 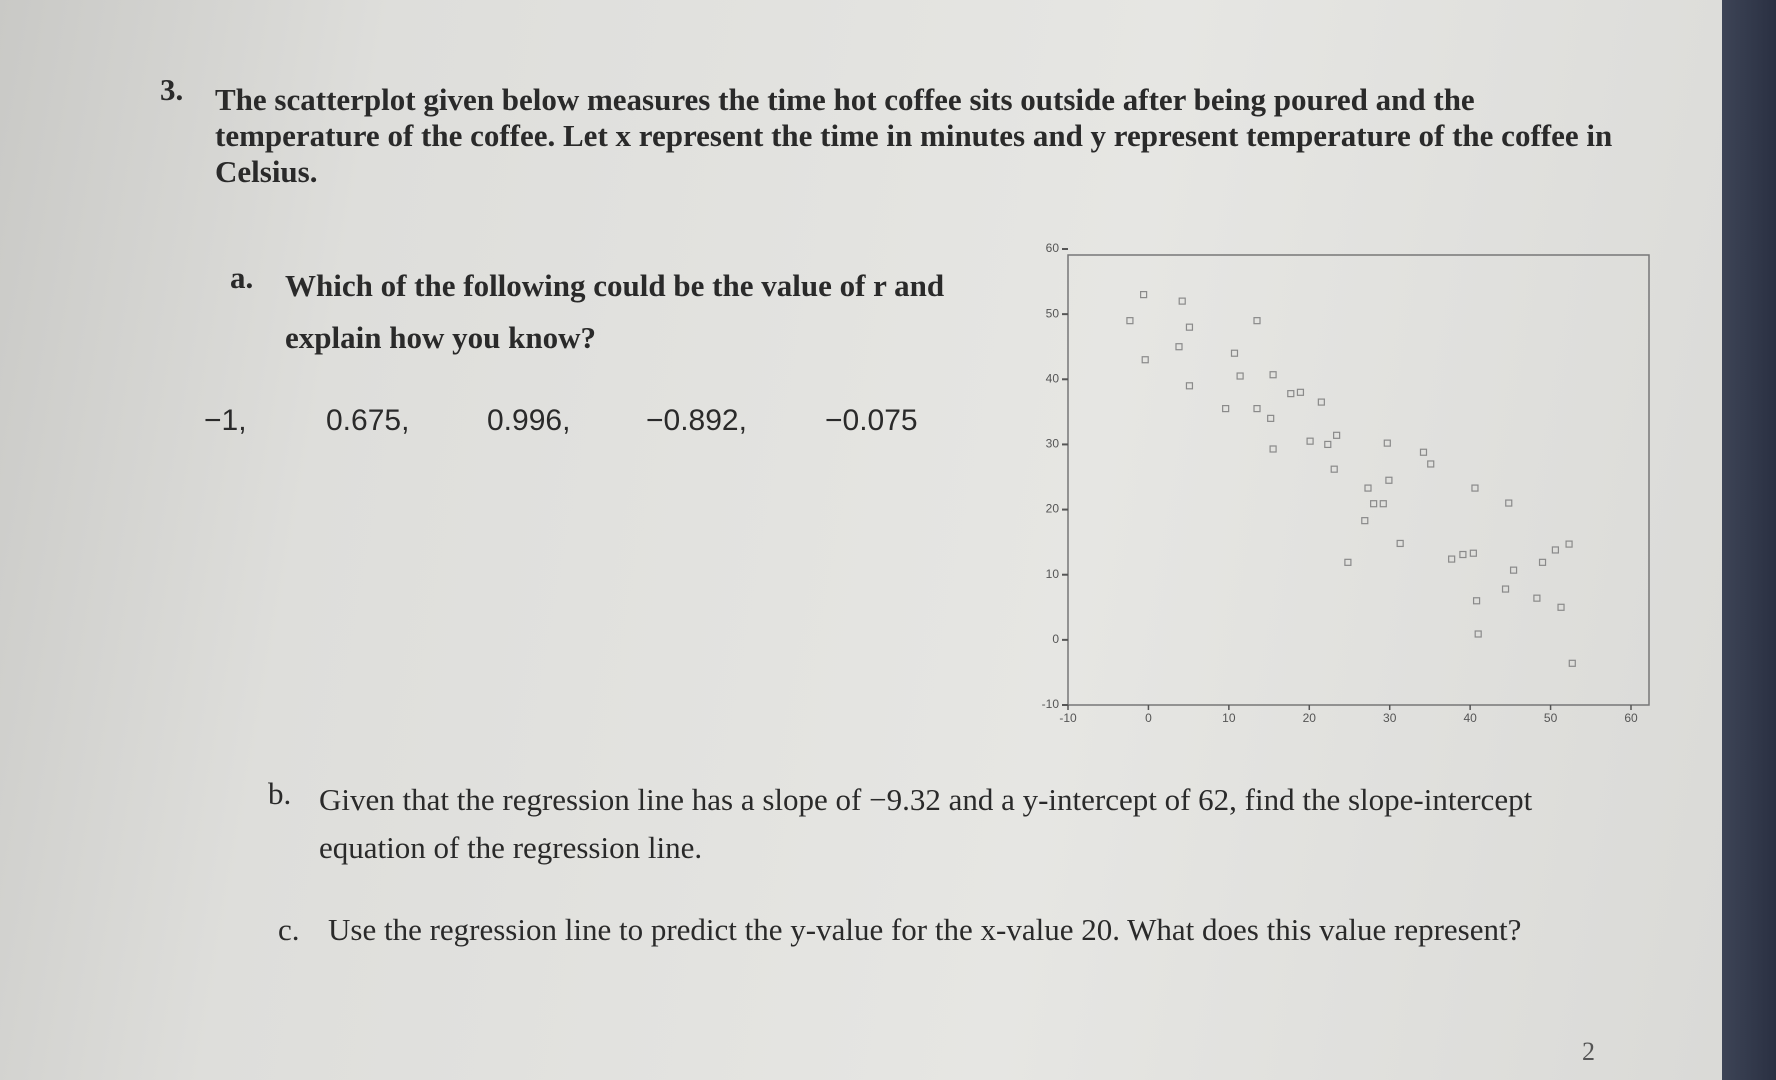 I want to click on y-tick-label: 20, so click(x=1053, y=509).